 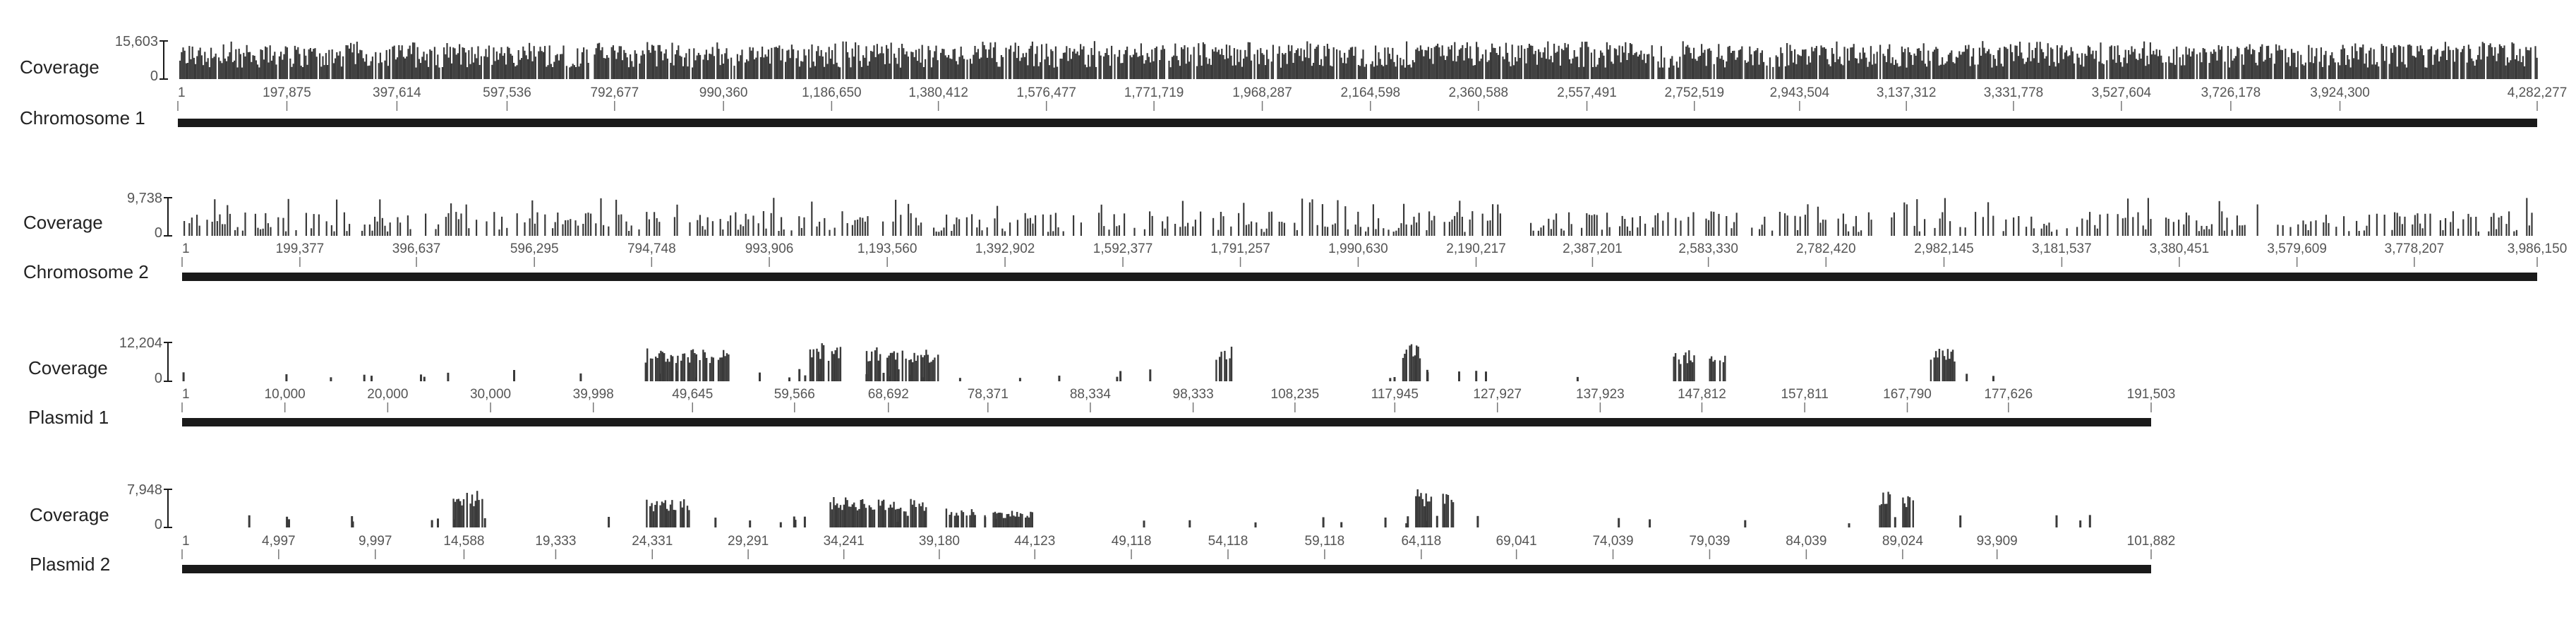 I want to click on tick-label: 79,039, so click(x=1709, y=541).